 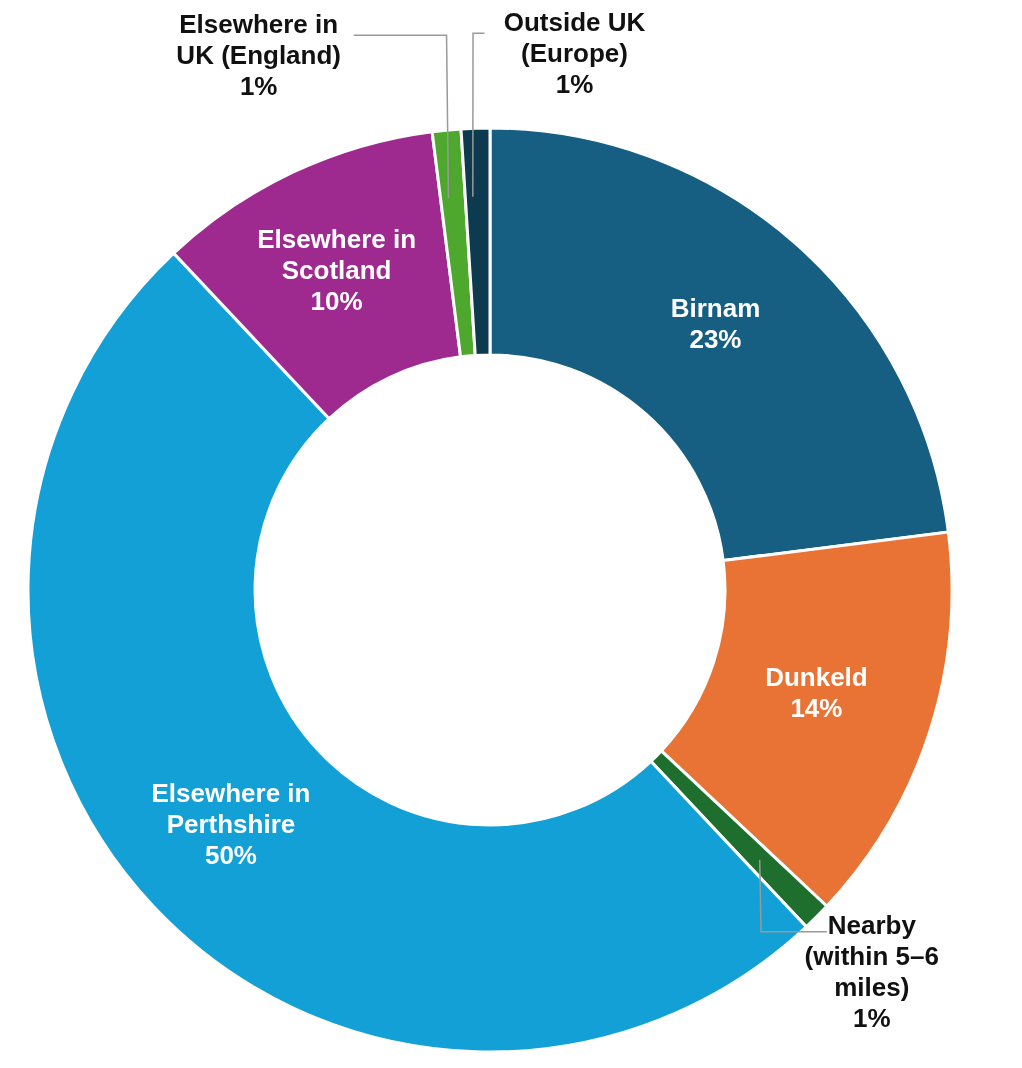 I want to click on data-label: 14%, so click(x=816, y=708).